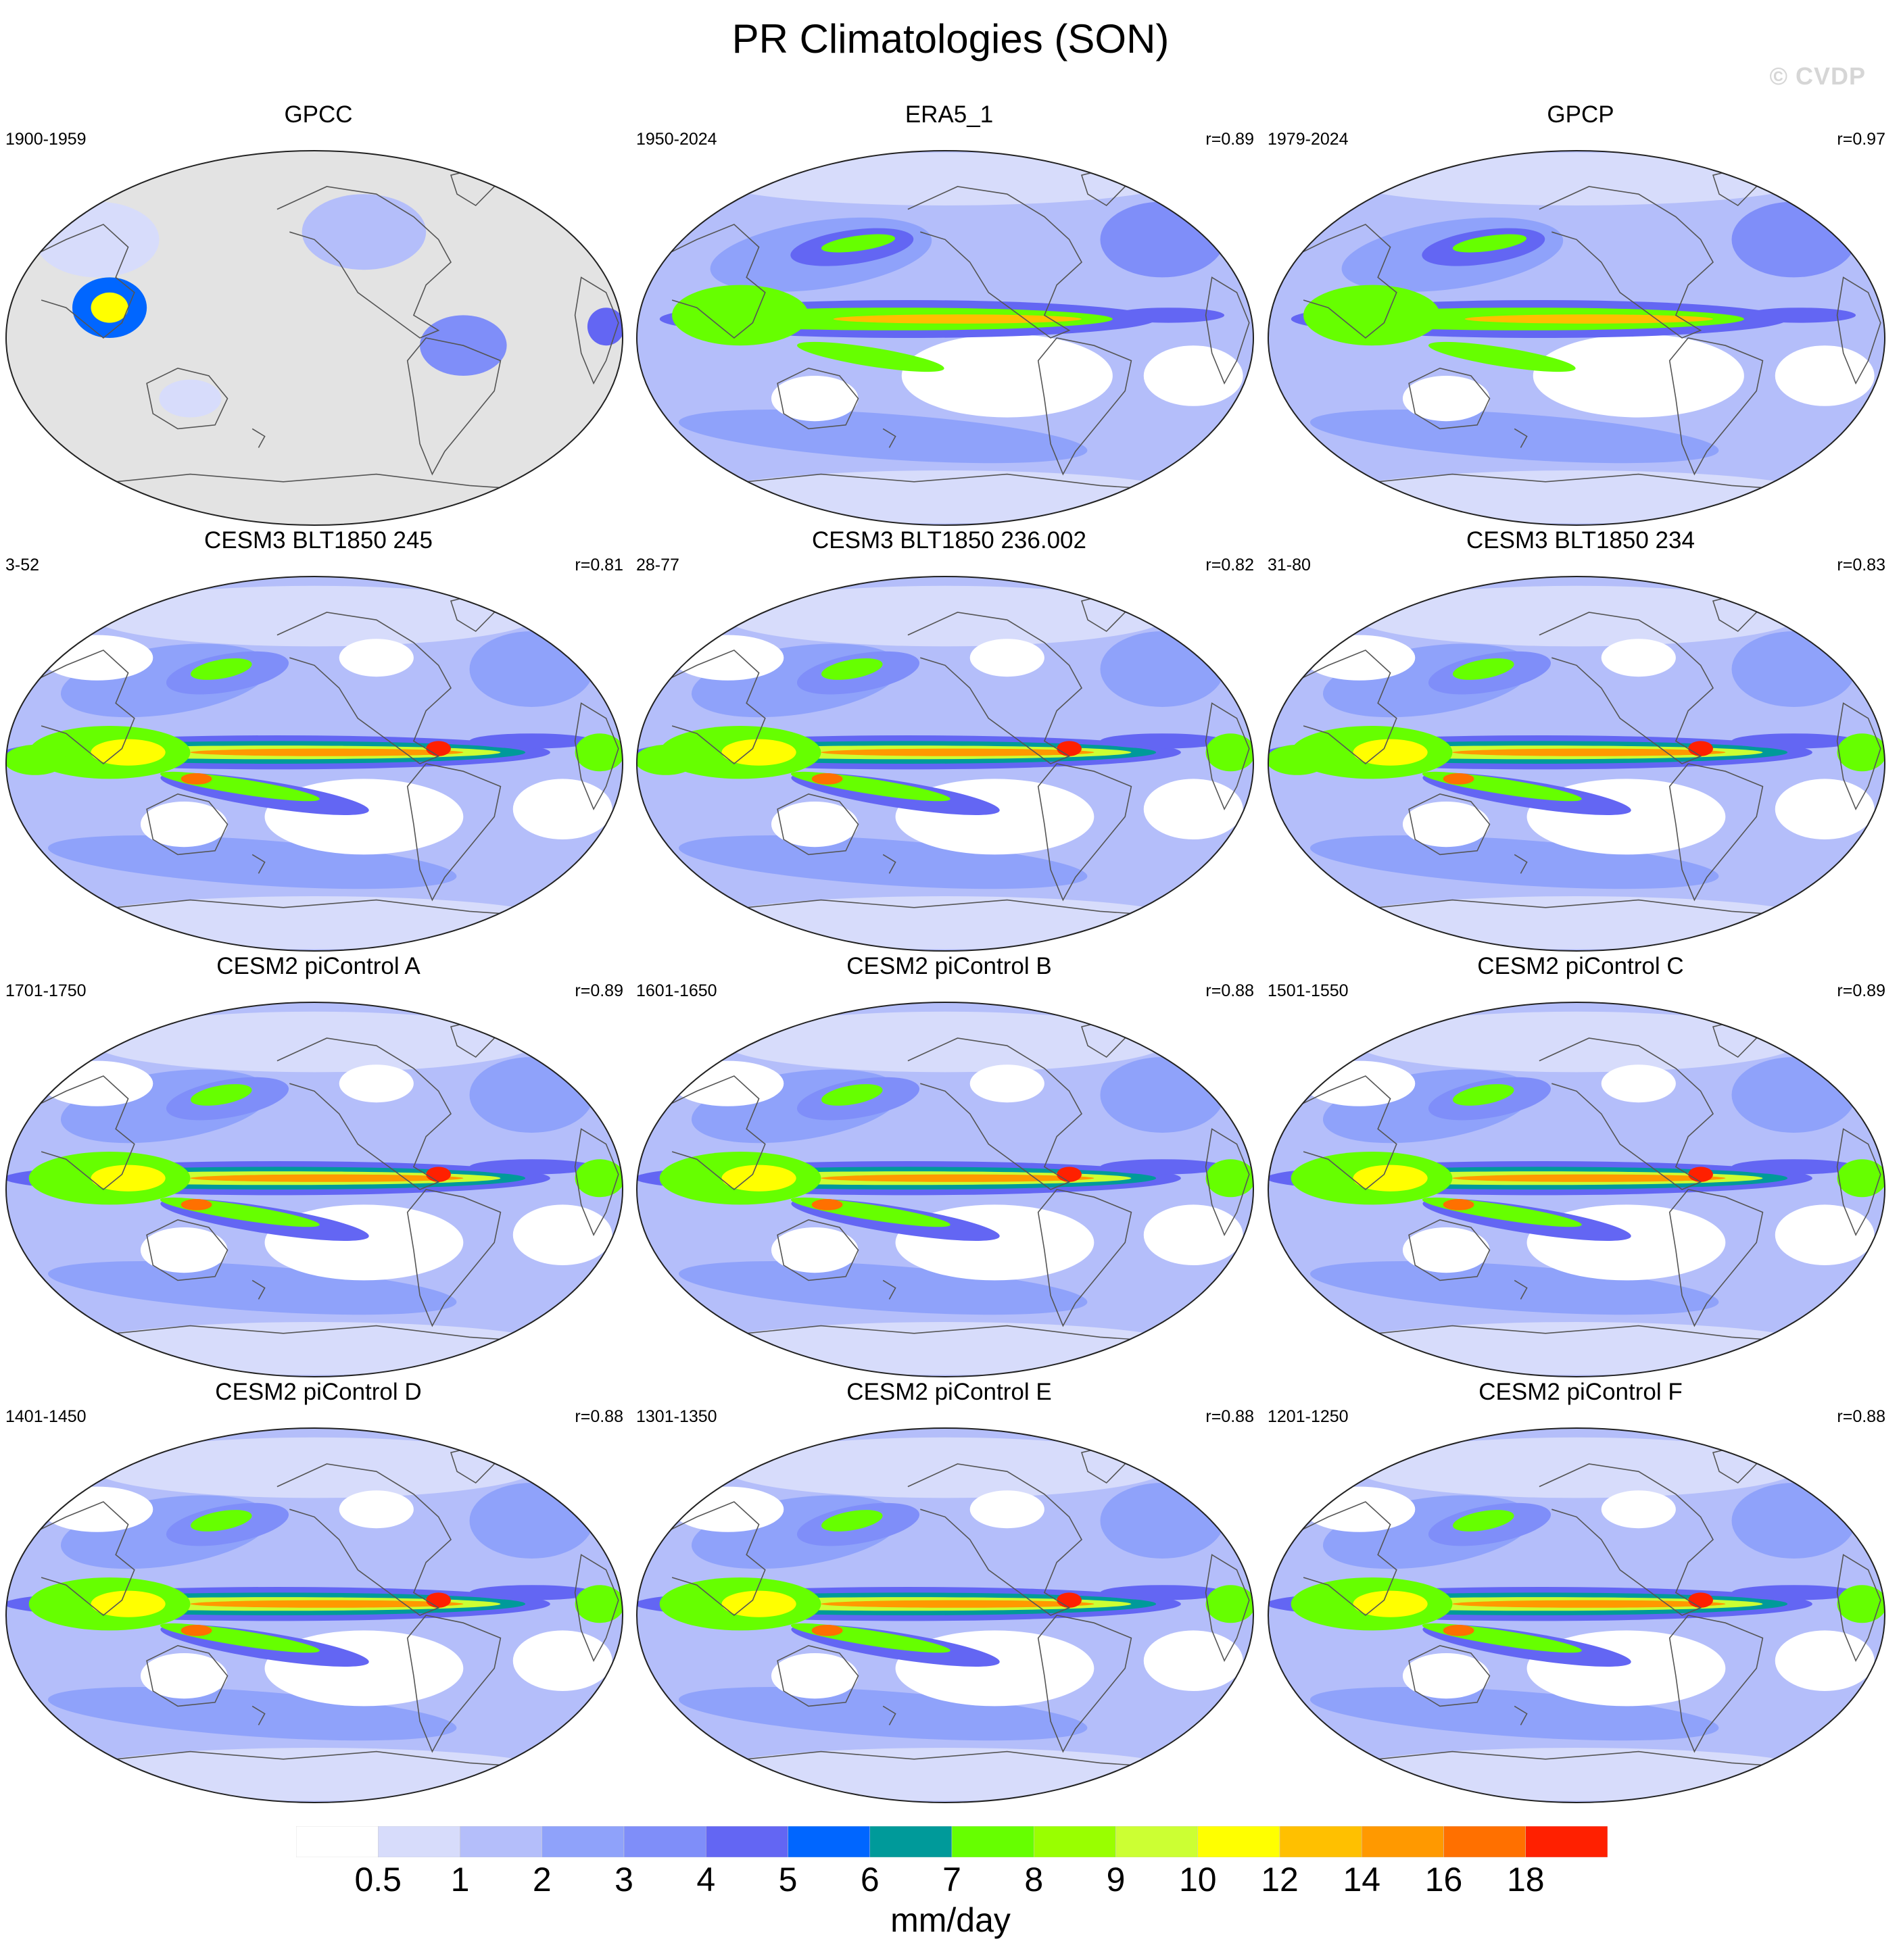  I want to click on colorbar-tick-label: 1, so click(460, 1879).